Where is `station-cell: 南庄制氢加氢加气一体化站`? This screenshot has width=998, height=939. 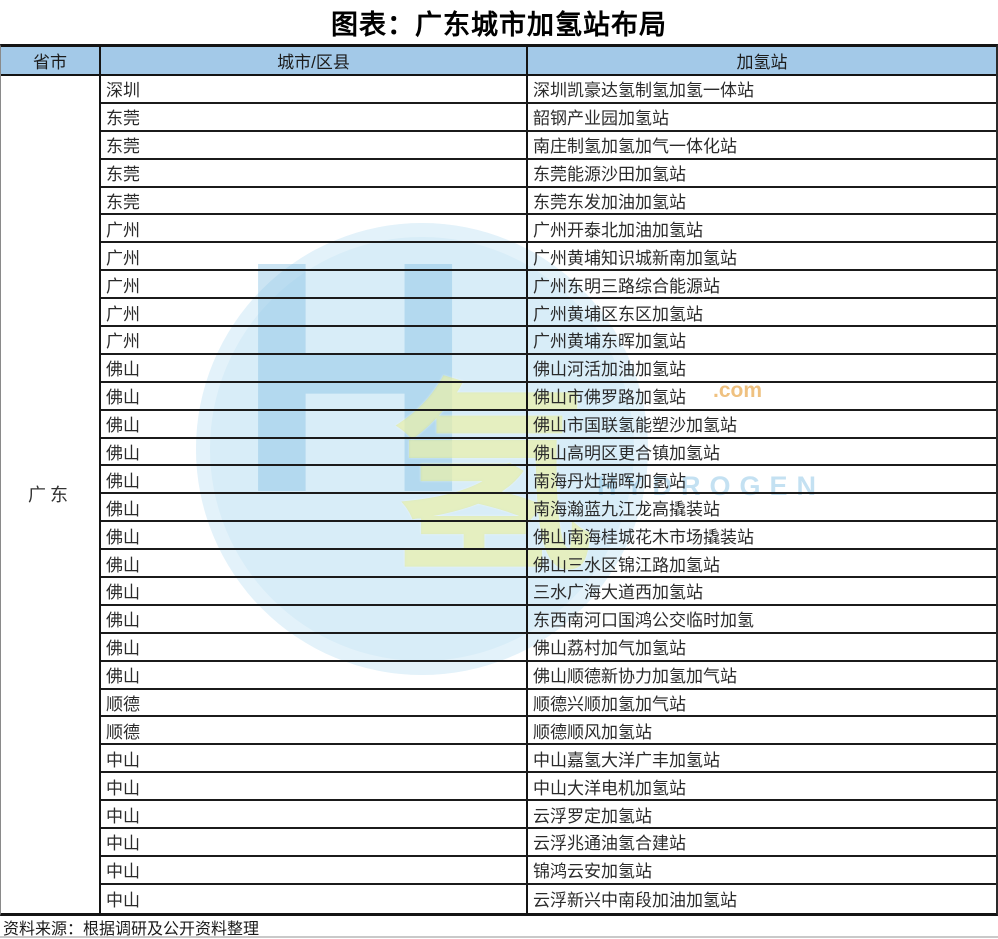
station-cell: 南庄制氢加氢加气一体化站 is located at coordinates (635, 147).